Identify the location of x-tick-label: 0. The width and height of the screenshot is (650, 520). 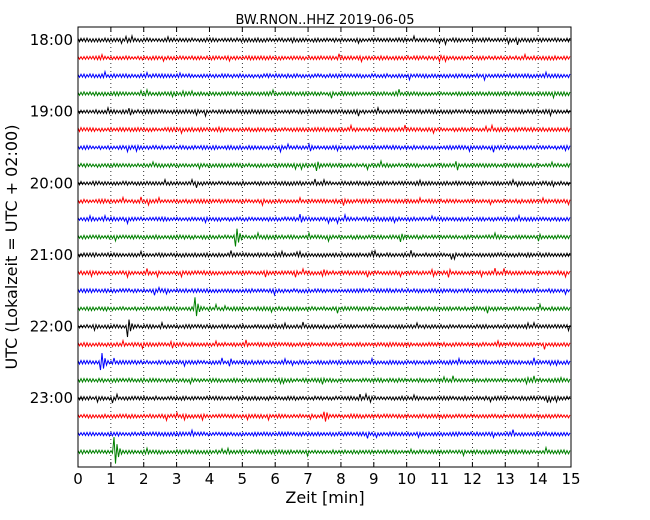
(78, 479).